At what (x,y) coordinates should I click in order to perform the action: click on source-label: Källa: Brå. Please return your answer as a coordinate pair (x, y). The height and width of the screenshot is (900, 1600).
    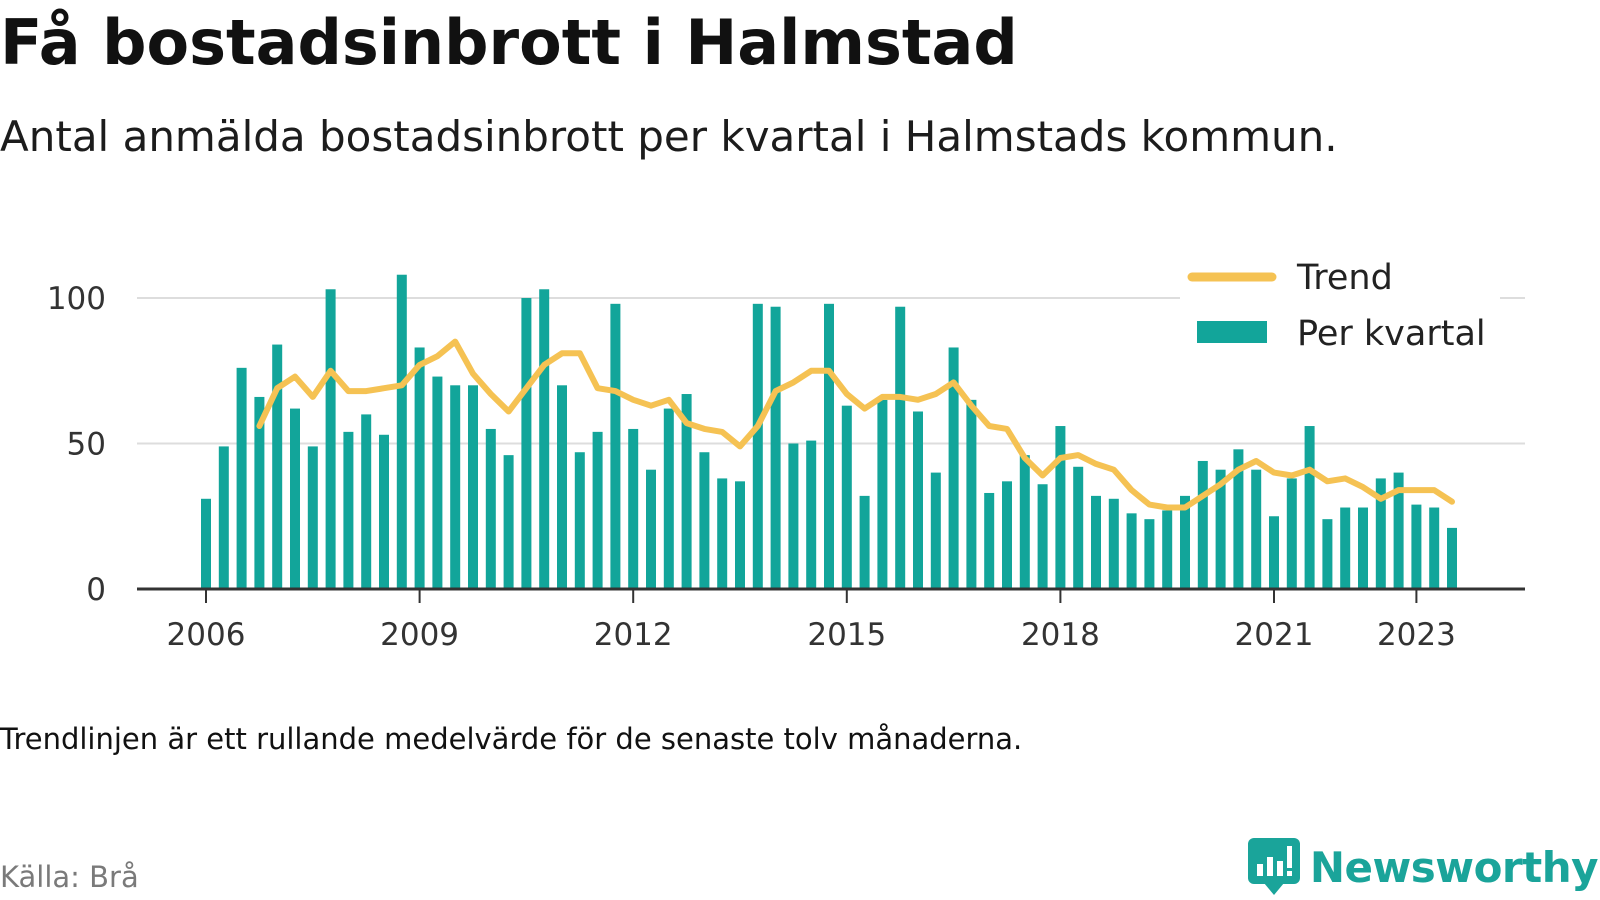
    Looking at the image, I should click on (69, 877).